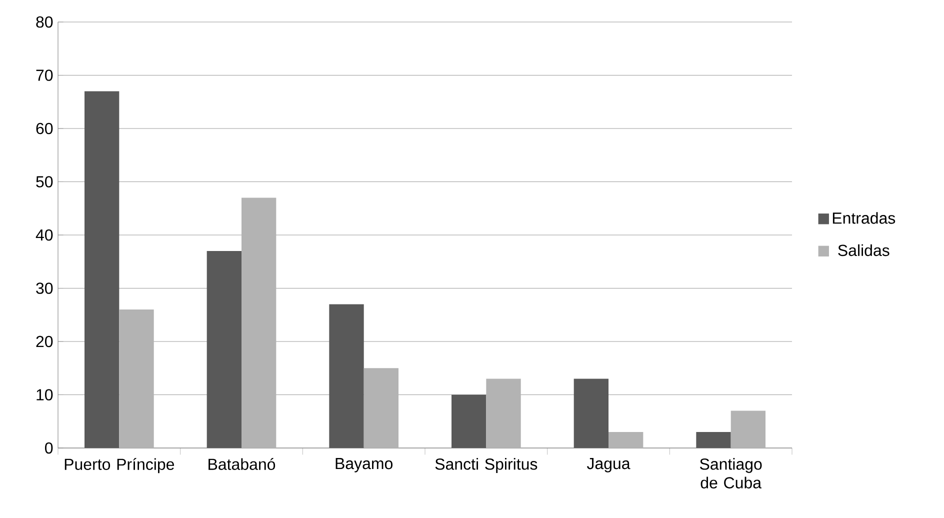  I want to click on legend-label: Entradas, so click(864, 218).